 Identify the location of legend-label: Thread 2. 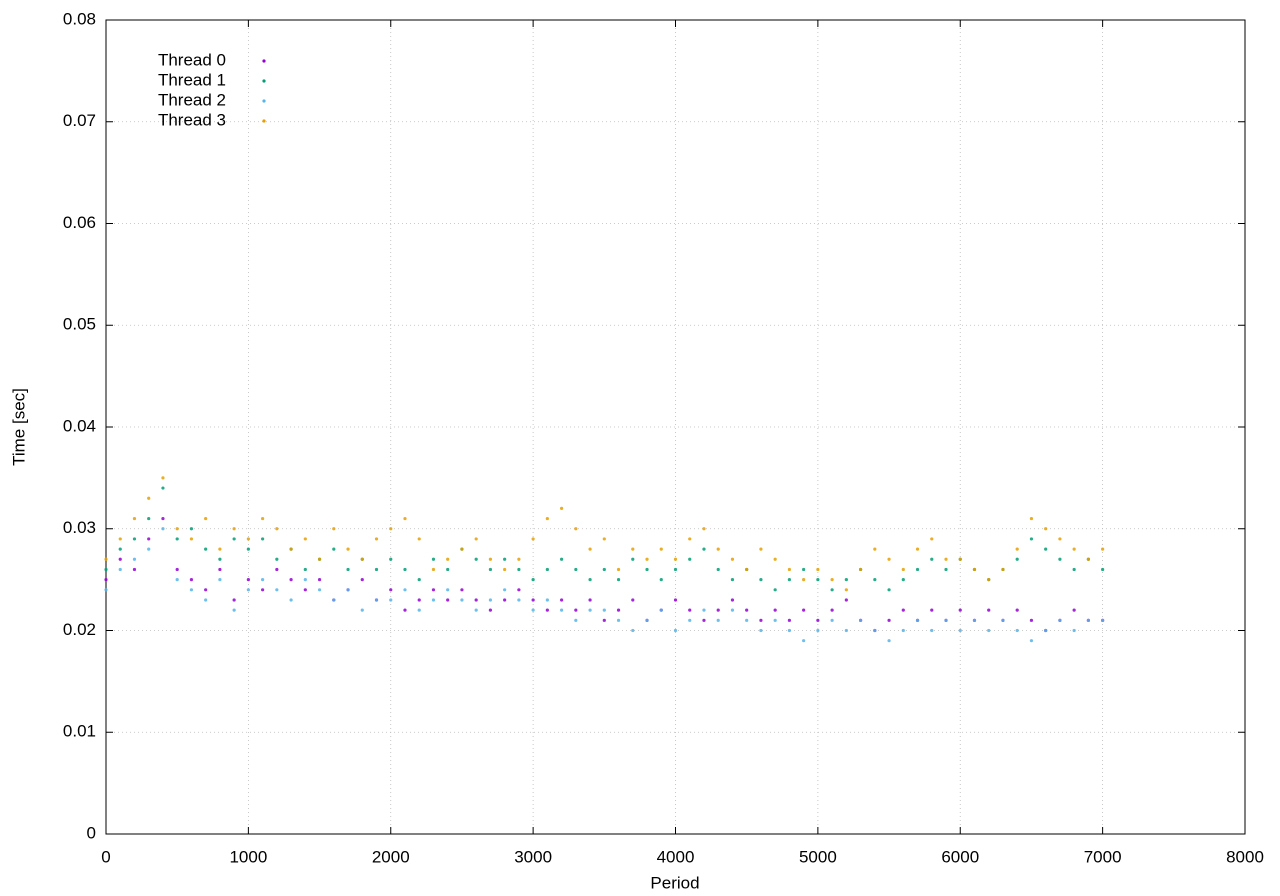
(192, 99).